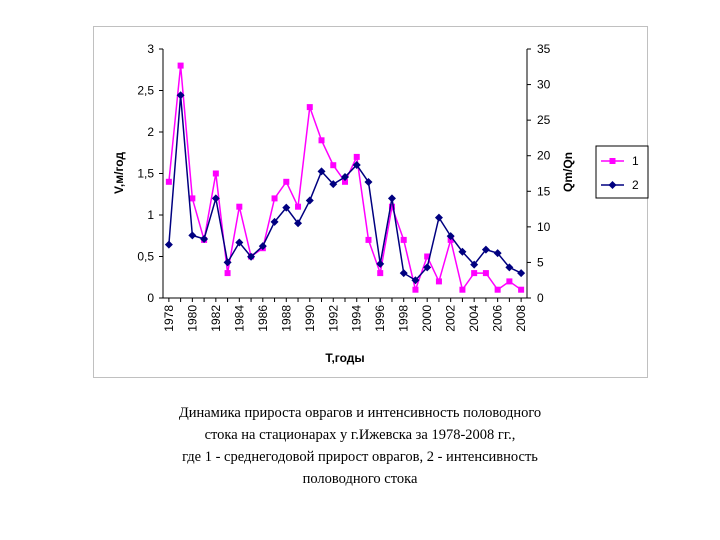 This screenshot has width=720, height=540. What do you see at coordinates (404, 318) in the screenshot?
I see `x-tick-label: 1998` at bounding box center [404, 318].